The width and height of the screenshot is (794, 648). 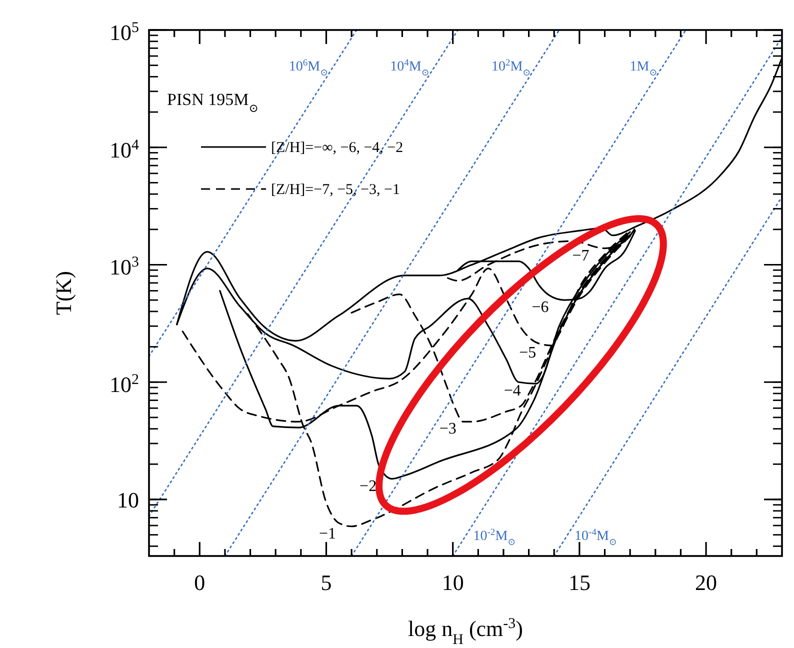 What do you see at coordinates (125, 149) in the screenshot?
I see `y-tick-label: 10$^{4}$` at bounding box center [125, 149].